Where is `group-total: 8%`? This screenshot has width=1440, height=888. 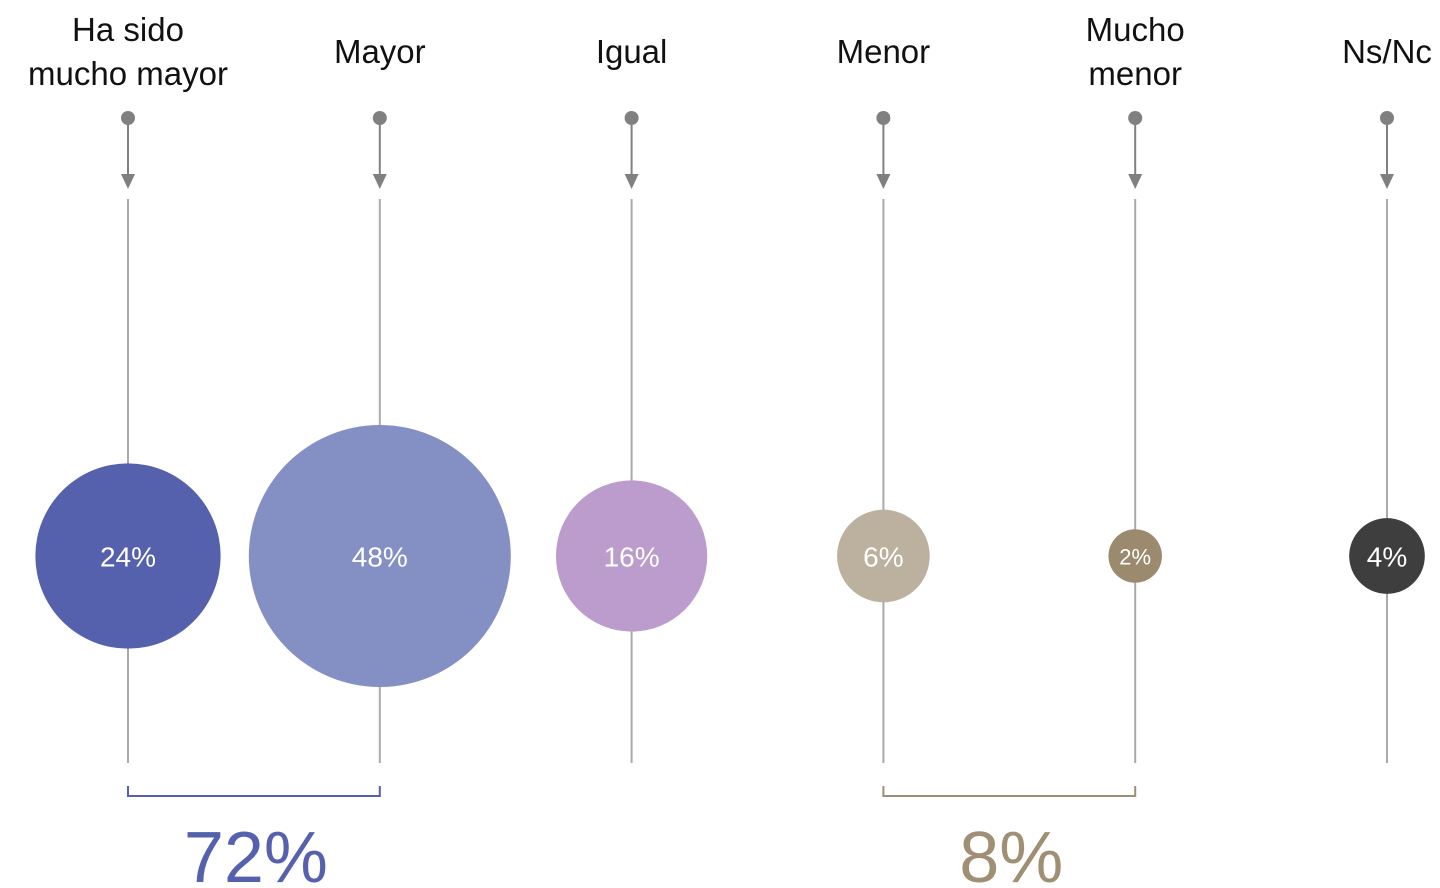 group-total: 8% is located at coordinates (1011, 853).